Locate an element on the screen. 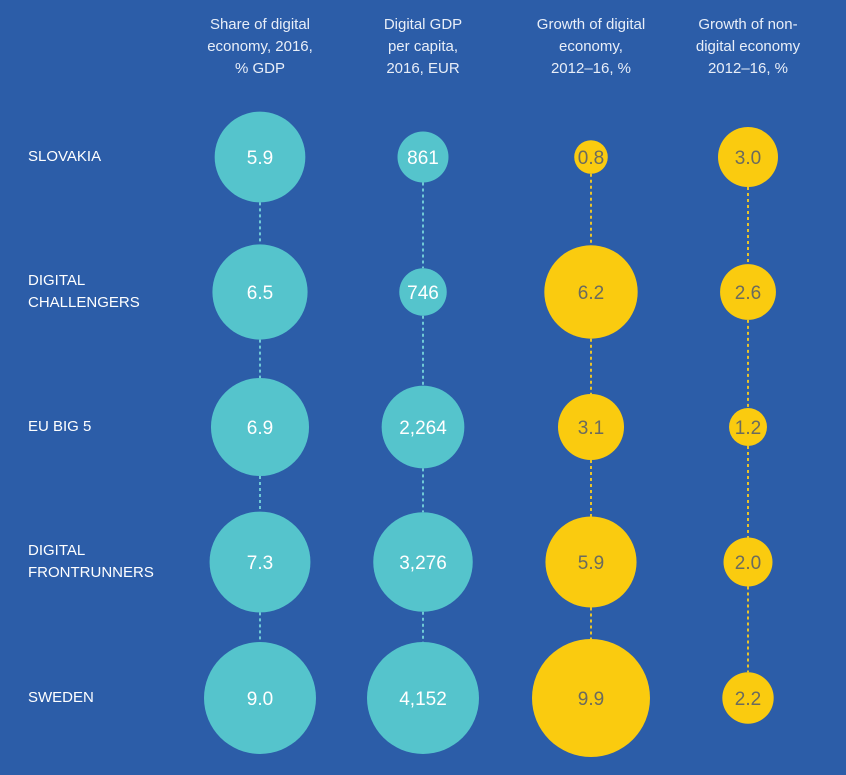  bubble-value-label: 746 is located at coordinates (423, 293).